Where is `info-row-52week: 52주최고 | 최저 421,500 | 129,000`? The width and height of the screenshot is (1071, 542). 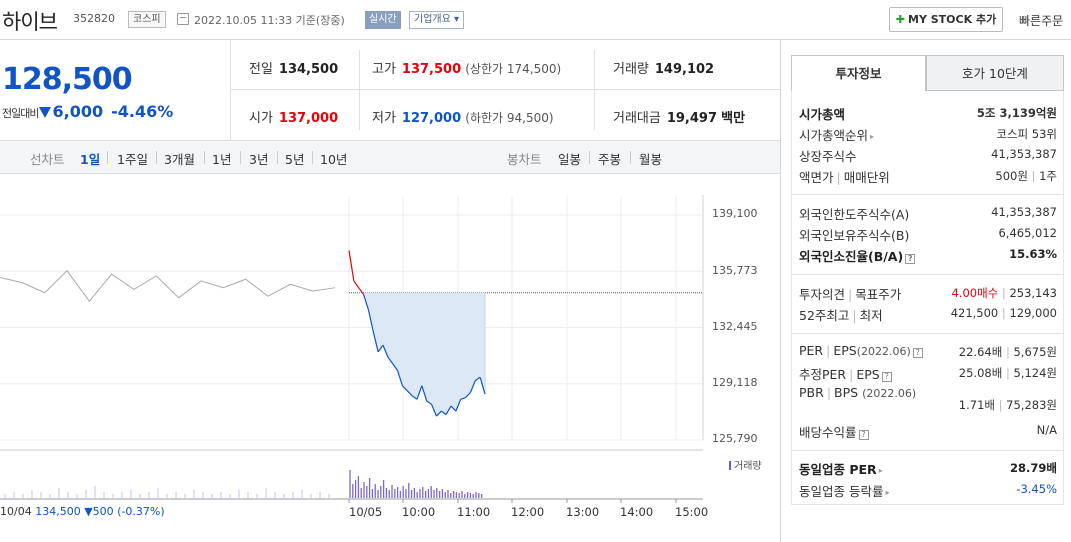
info-row-52week: 52주최고 | 최저 421,500 | 129,000 is located at coordinates (928, 315).